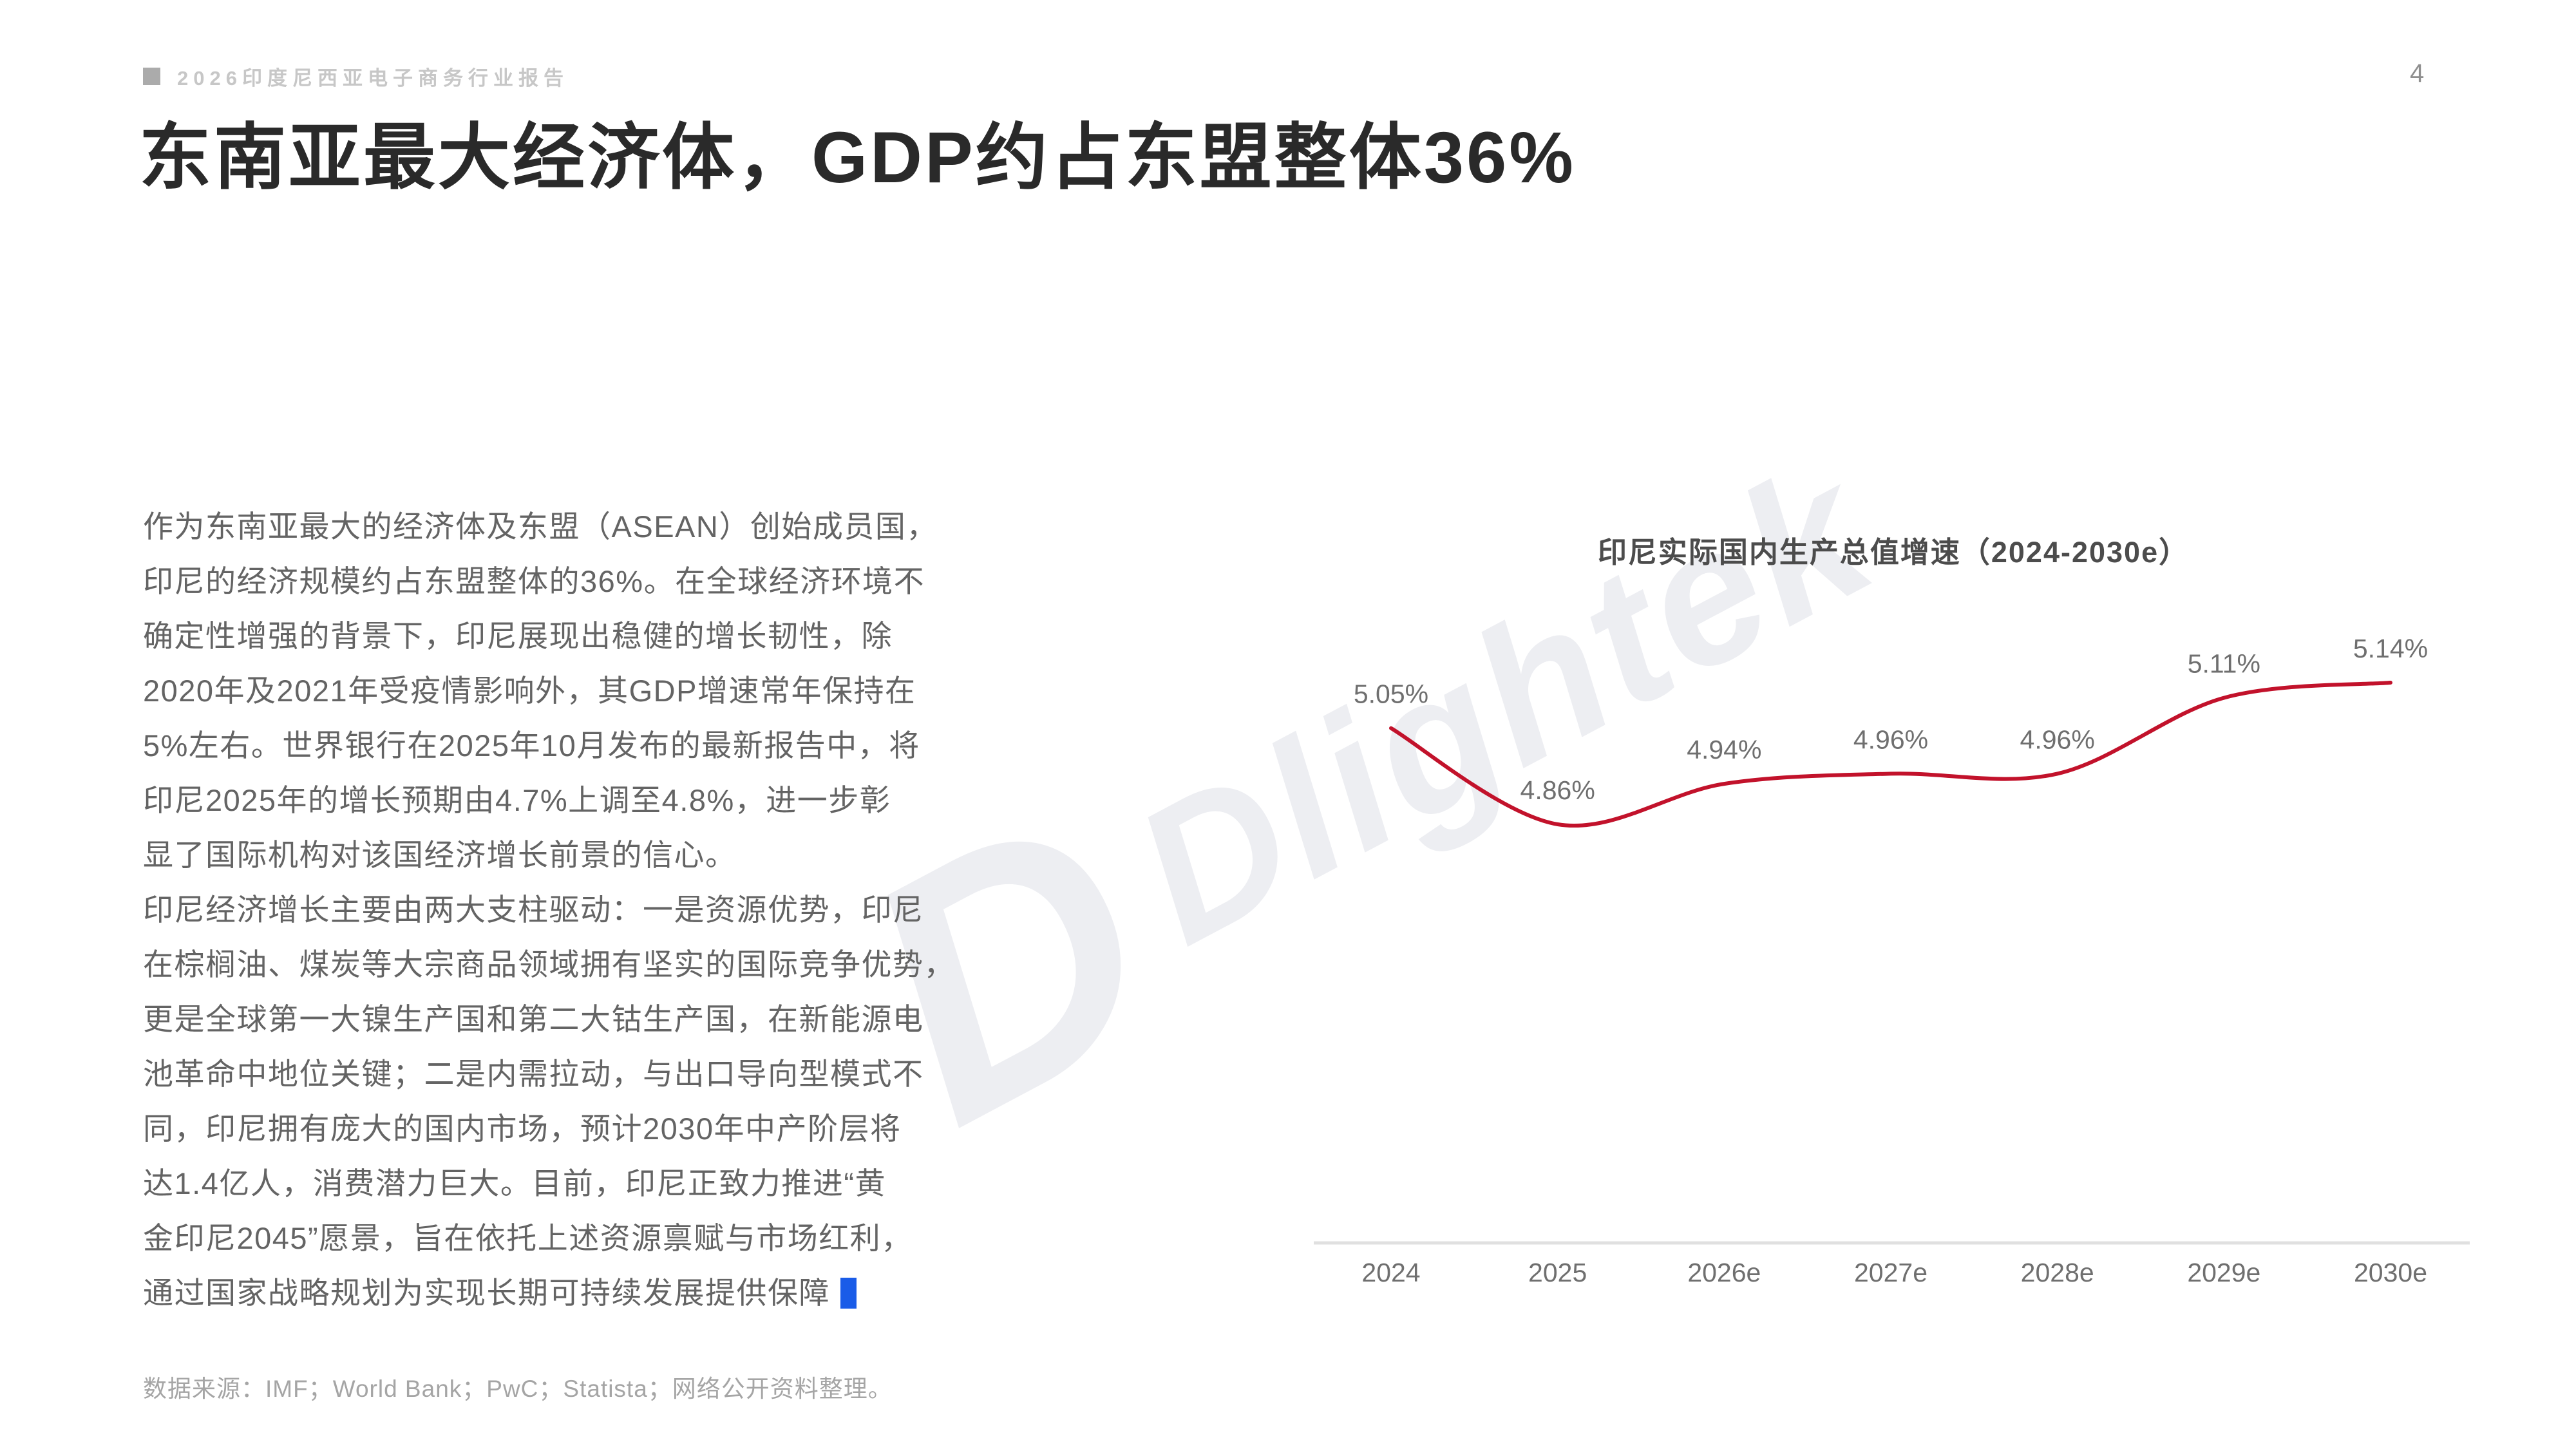 The image size is (2576, 1449). What do you see at coordinates (2224, 664) in the screenshot?
I see `data-point-label: 5.11%` at bounding box center [2224, 664].